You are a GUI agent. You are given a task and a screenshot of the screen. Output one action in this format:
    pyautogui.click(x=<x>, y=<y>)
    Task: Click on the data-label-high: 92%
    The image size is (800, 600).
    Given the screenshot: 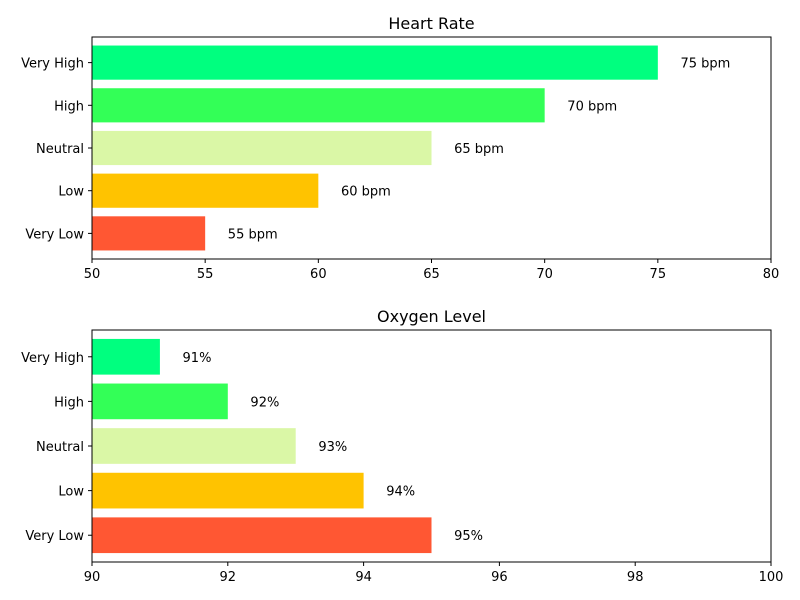 What is the action you would take?
    pyautogui.click(x=264, y=402)
    